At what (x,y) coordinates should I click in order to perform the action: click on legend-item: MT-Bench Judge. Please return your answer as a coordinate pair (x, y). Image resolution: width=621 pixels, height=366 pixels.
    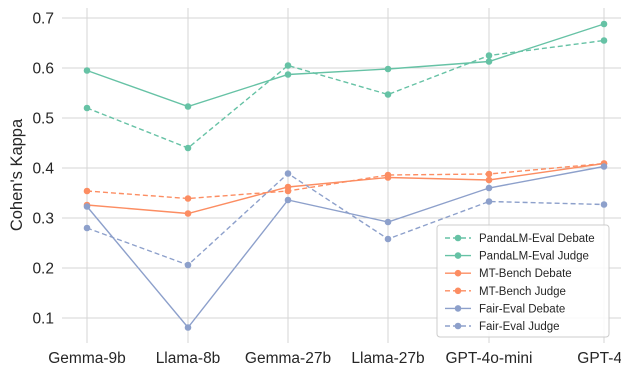
    Looking at the image, I should click on (505, 292).